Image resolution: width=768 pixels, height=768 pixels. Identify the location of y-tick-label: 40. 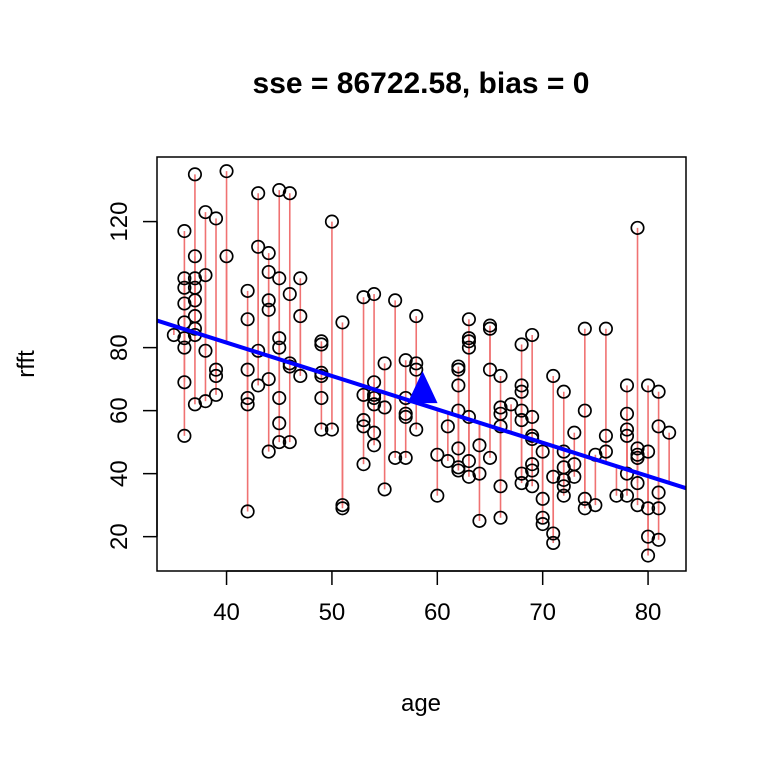
(119, 473).